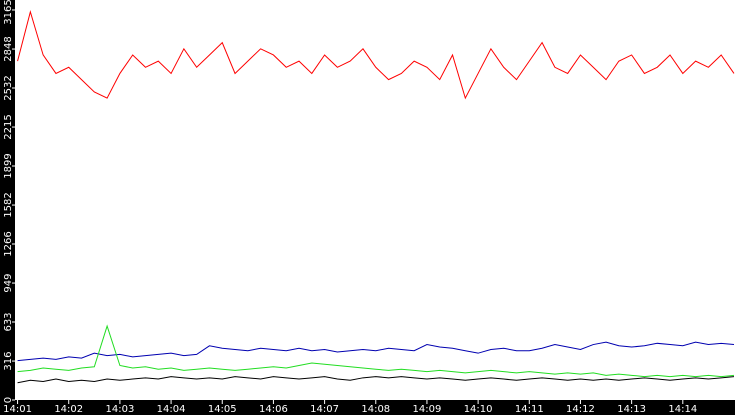 This screenshot has width=735, height=415. What do you see at coordinates (8, 48) in the screenshot?
I see `y-tick-label: 2848` at bounding box center [8, 48].